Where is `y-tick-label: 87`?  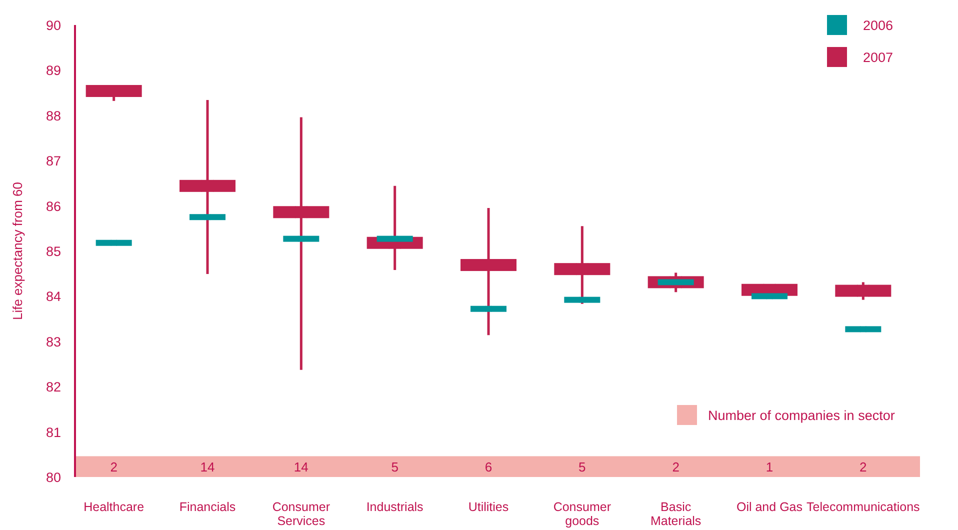
y-tick-label: 87 is located at coordinates (53, 161).